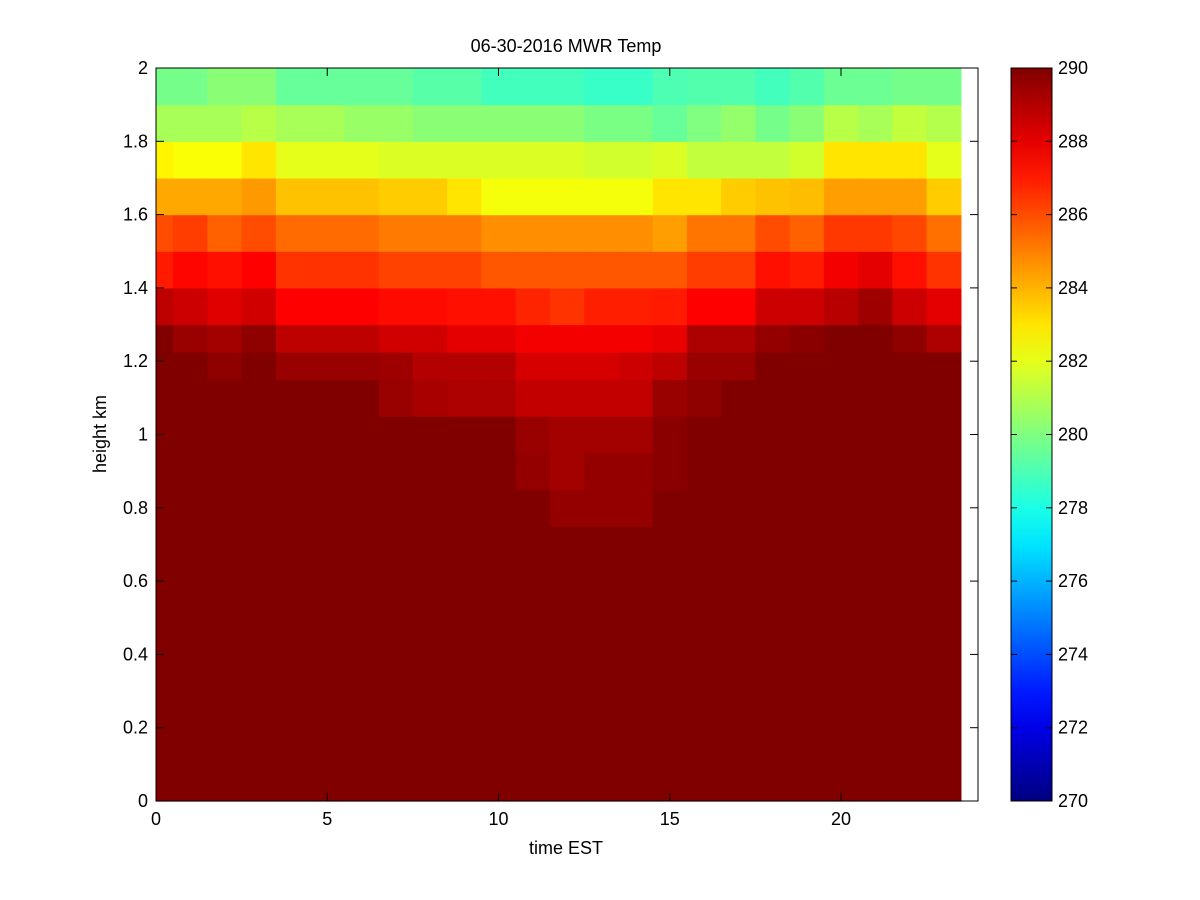 Image resolution: width=1200 pixels, height=900 pixels. I want to click on y-tick-label: 0.6, so click(135, 581).